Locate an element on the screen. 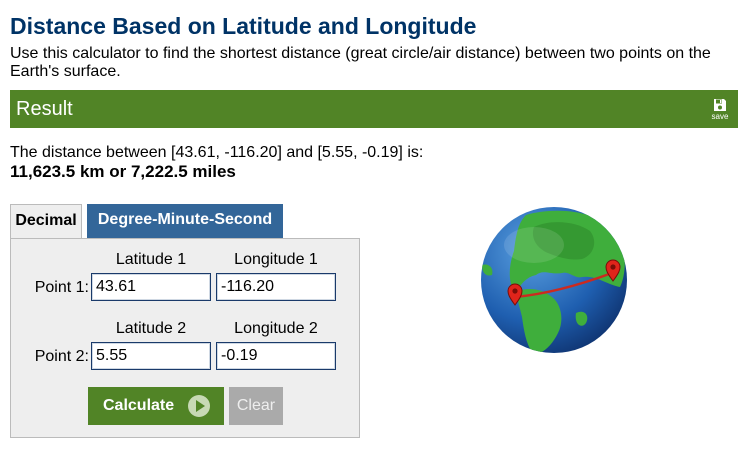 The width and height of the screenshot is (753, 460). latitude-2-header: Latitude 2 is located at coordinates (151, 328).